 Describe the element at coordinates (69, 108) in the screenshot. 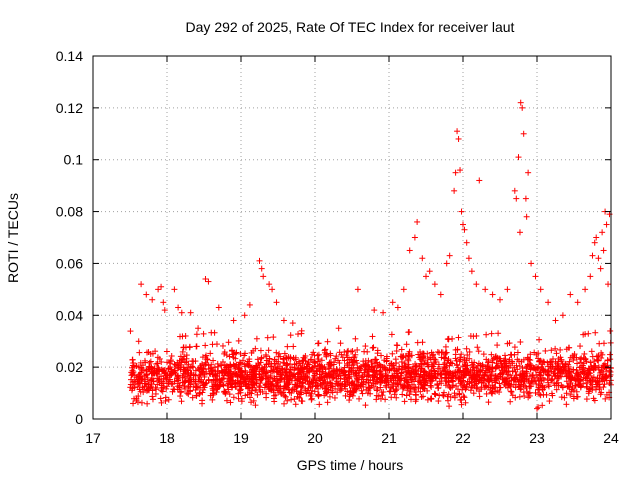

I see `y-tick-label: 0.12` at that location.